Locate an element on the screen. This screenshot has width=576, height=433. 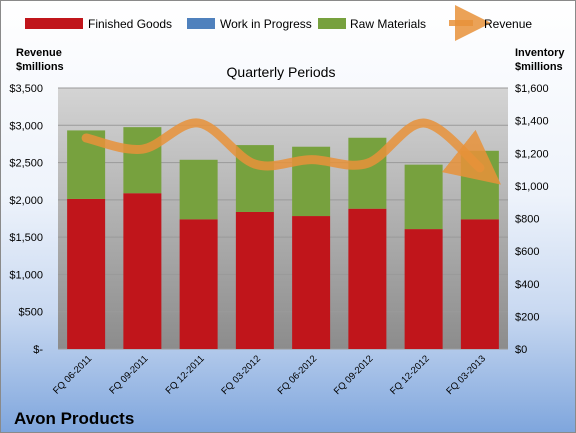
left-tick-label: $500 is located at coordinates (31, 313).